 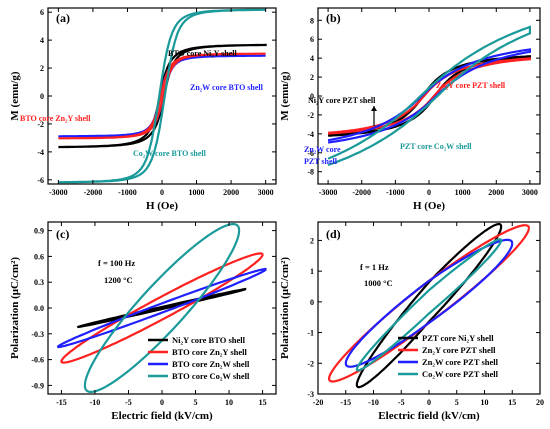 I want to click on series-annotation: Zn₂Y core PZT shell, so click(x=471, y=85).